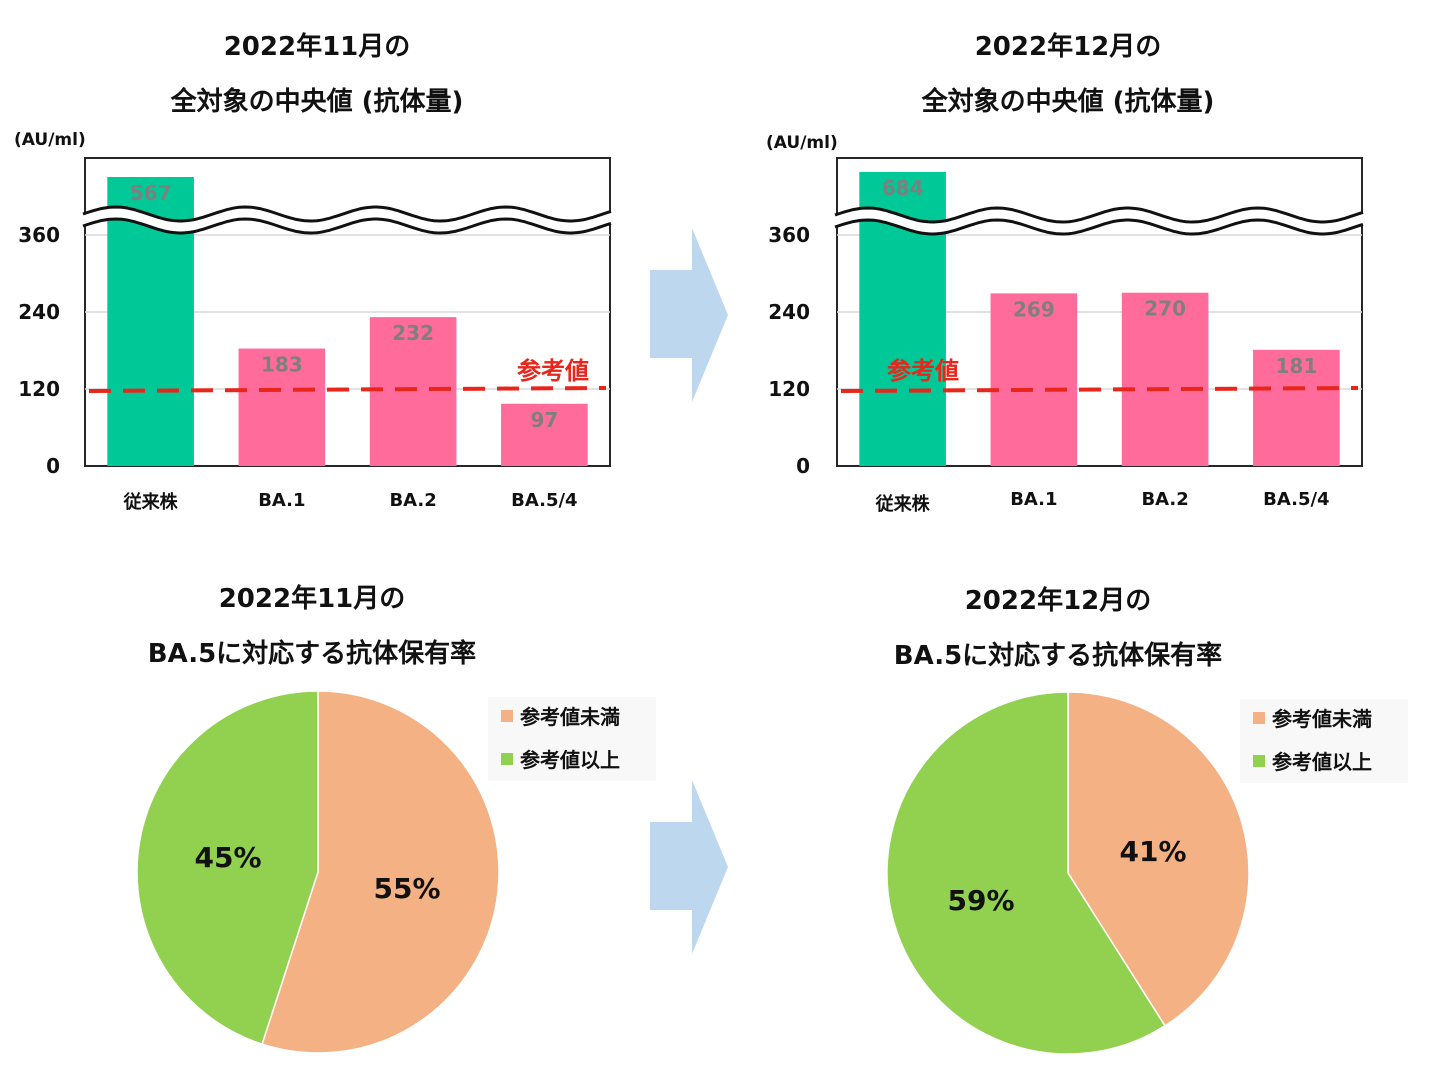 The height and width of the screenshot is (1077, 1443). What do you see at coordinates (980, 900) in the screenshot?
I see `pie-slice-label: 59%` at bounding box center [980, 900].